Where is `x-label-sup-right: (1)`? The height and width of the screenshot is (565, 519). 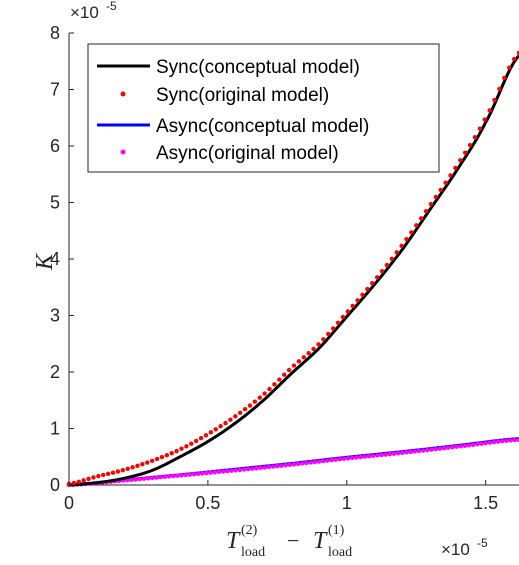
x-label-sup-right: (1) is located at coordinates (336, 530).